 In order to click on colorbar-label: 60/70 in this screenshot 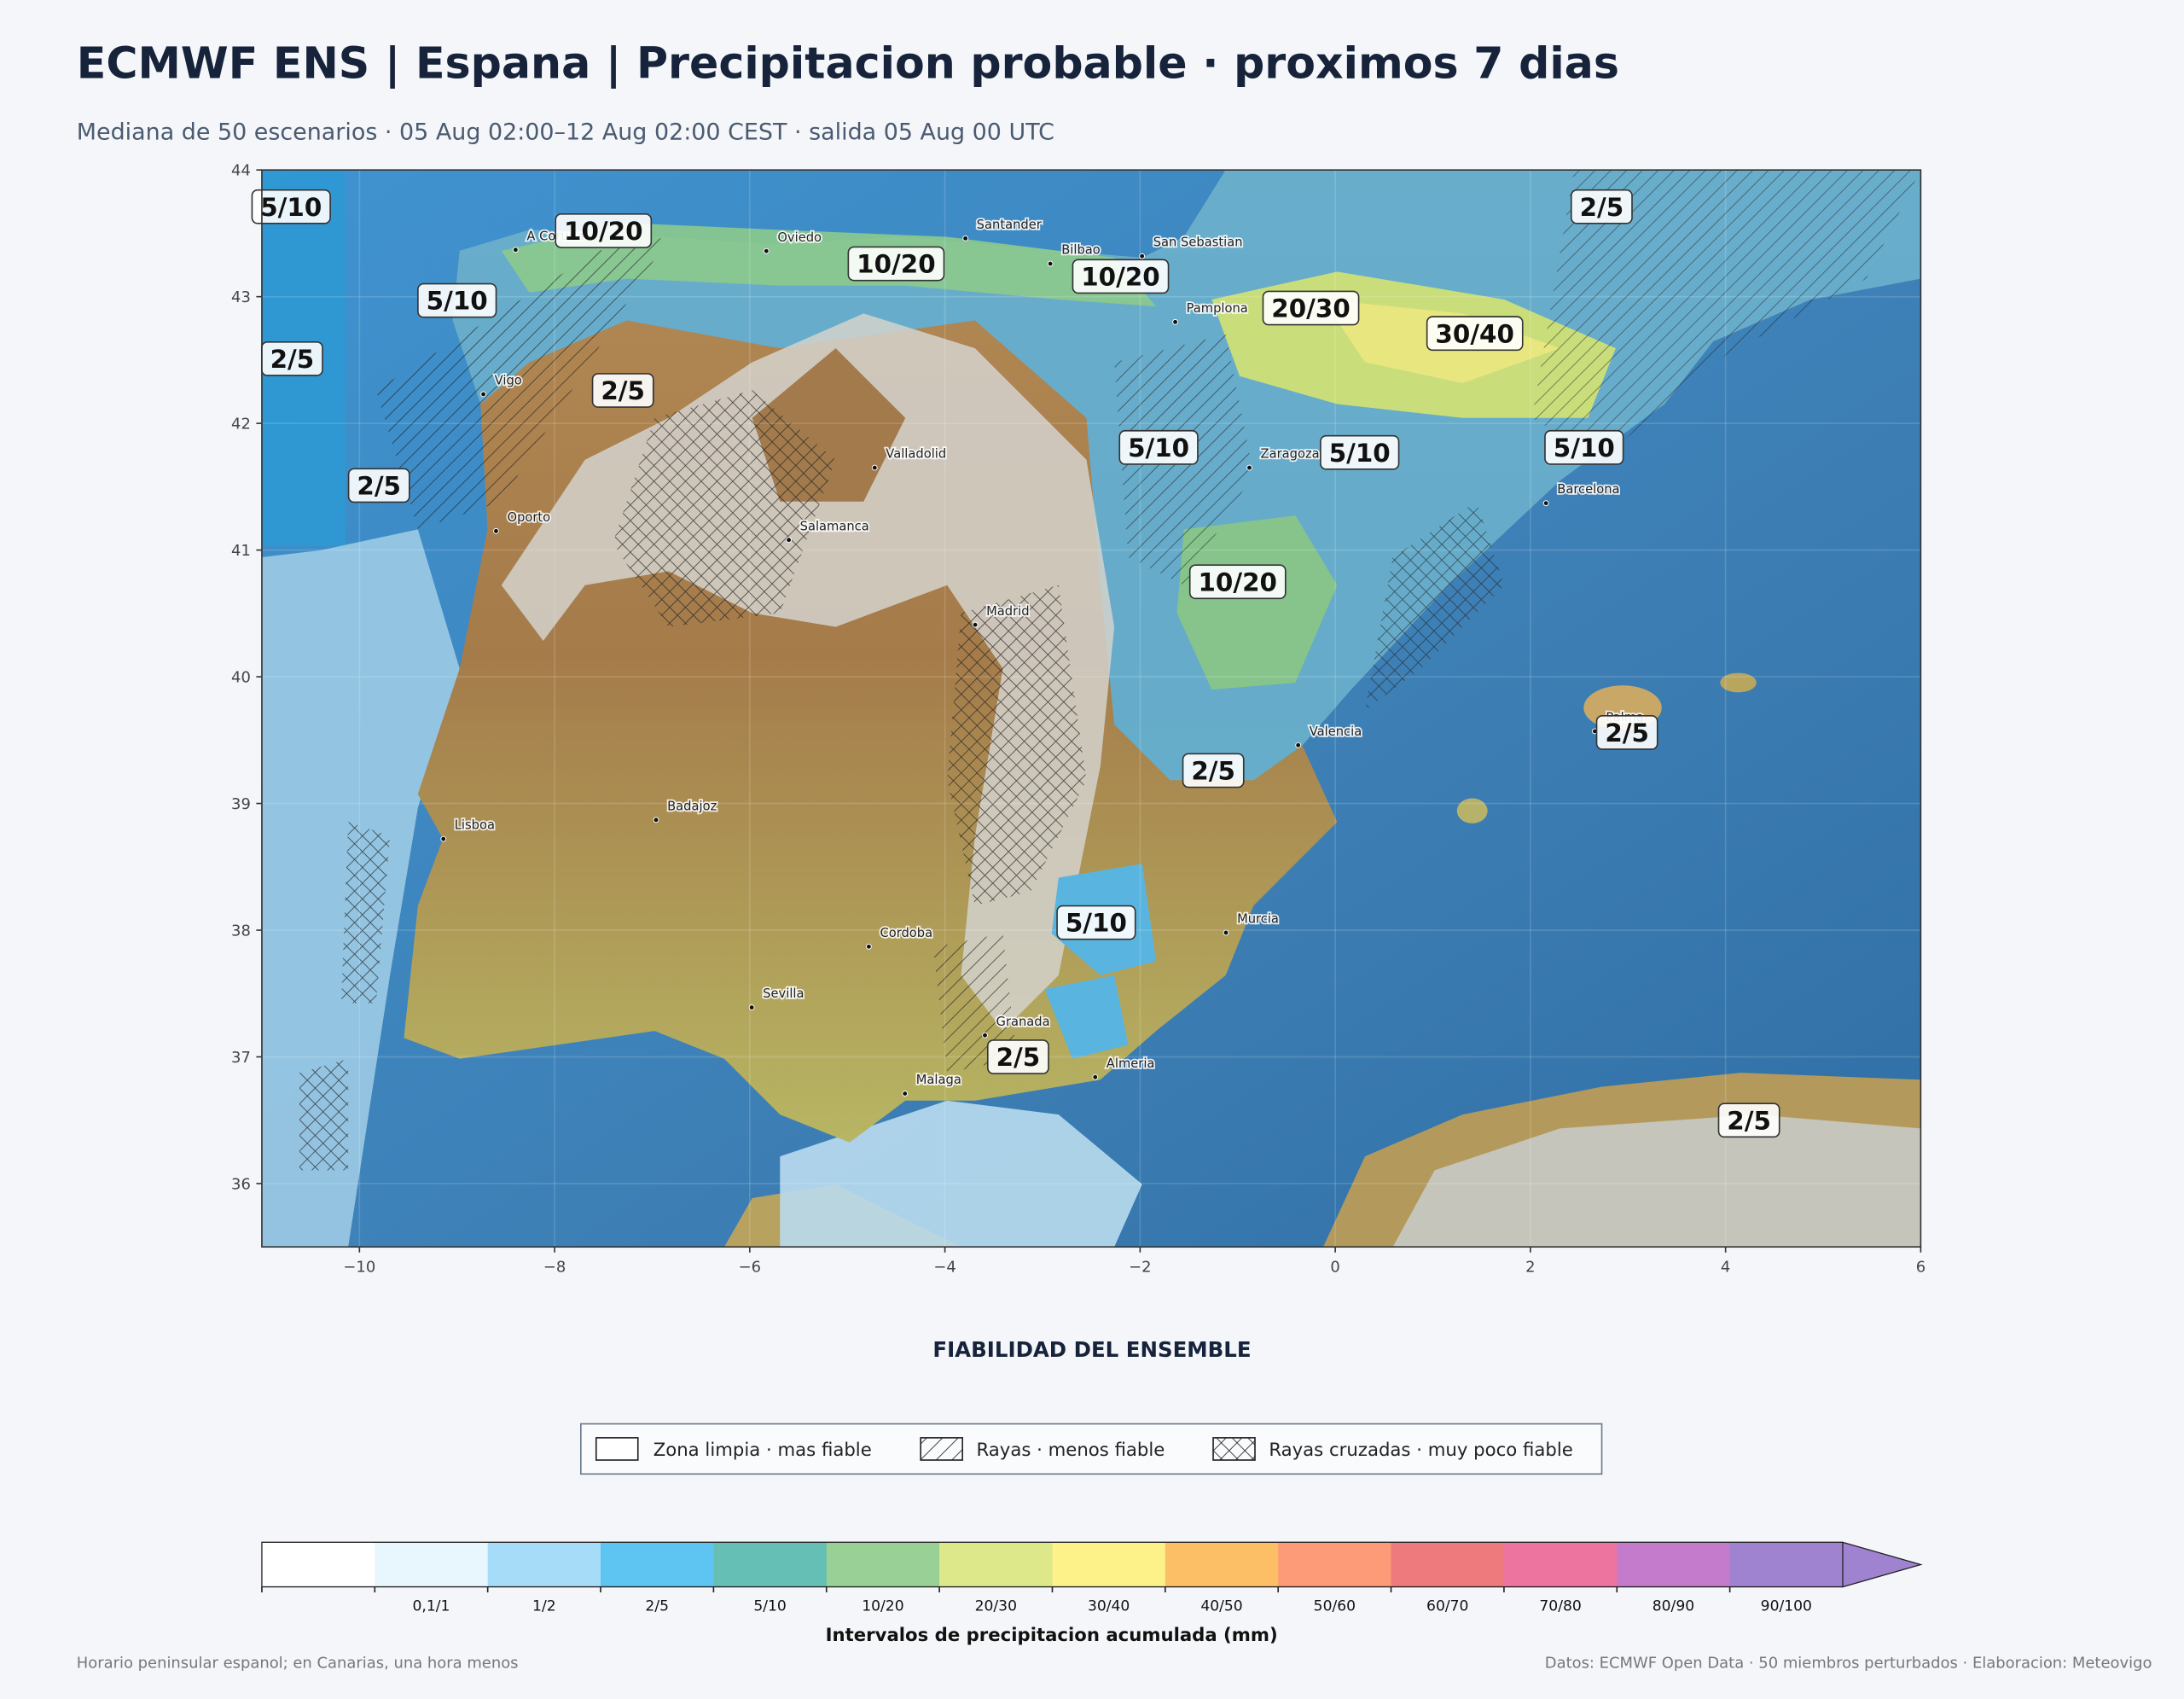, I will do `click(1447, 1606)`.